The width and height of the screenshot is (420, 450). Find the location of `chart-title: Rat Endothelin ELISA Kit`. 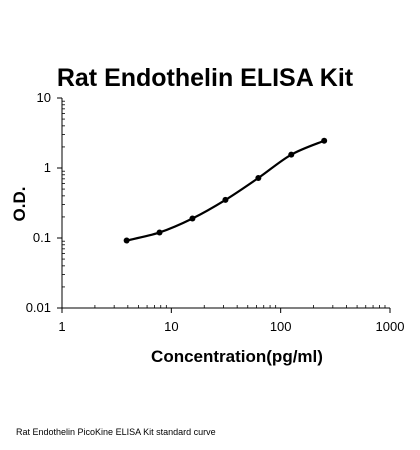

chart-title: Rat Endothelin ELISA Kit is located at coordinates (205, 78).